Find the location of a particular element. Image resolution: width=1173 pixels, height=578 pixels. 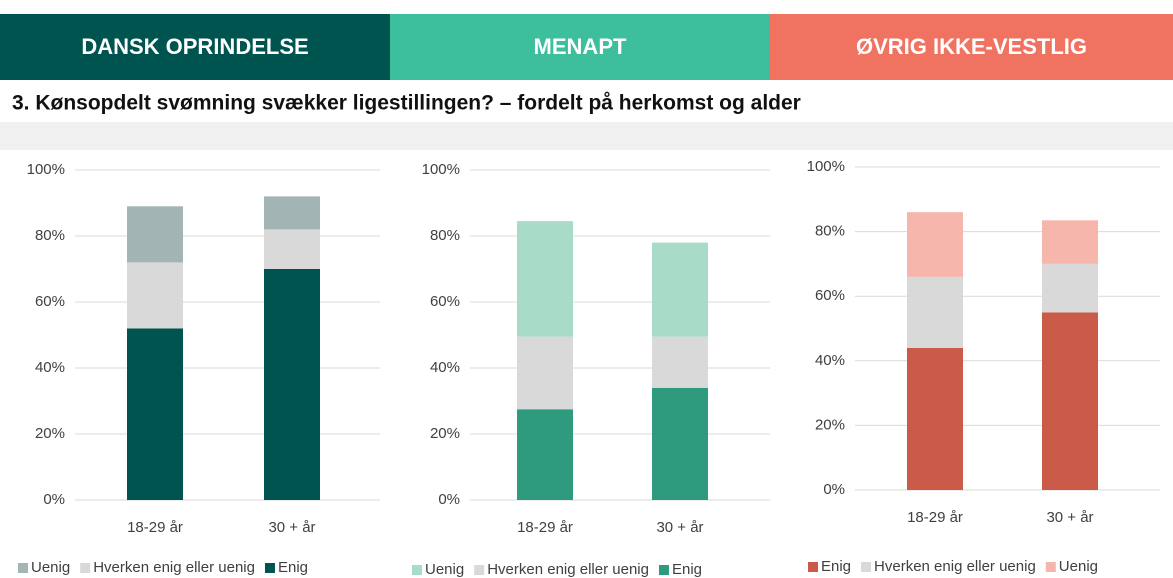

header-label: DANSK OPRINDELSE is located at coordinates (194, 46).